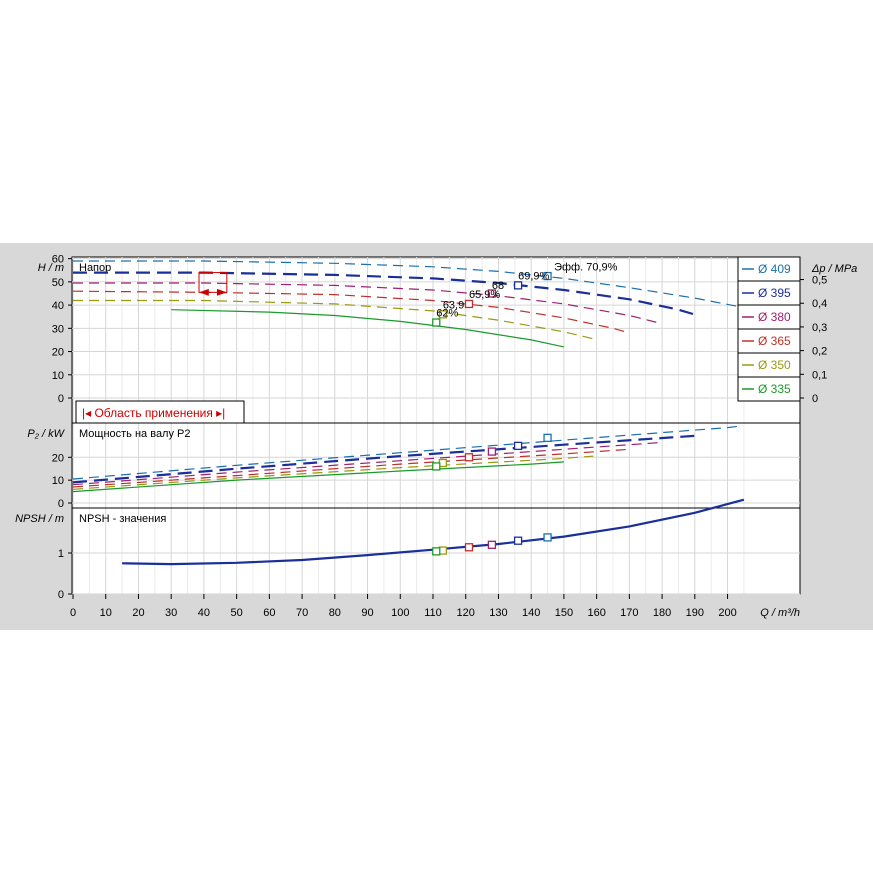  Describe the element at coordinates (834, 269) in the screenshot. I see `y-axis-label-right: Δp / MPa` at that location.